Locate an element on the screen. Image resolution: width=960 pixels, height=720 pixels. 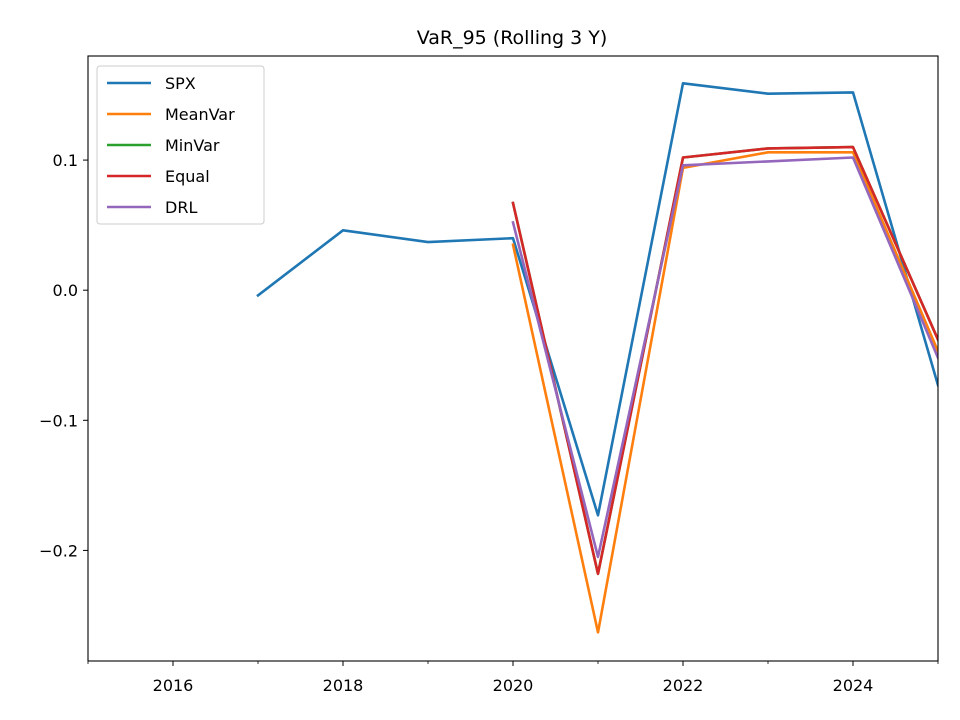
x-axis: 2016 2018 2020 2022 2024 is located at coordinates (513, 678).